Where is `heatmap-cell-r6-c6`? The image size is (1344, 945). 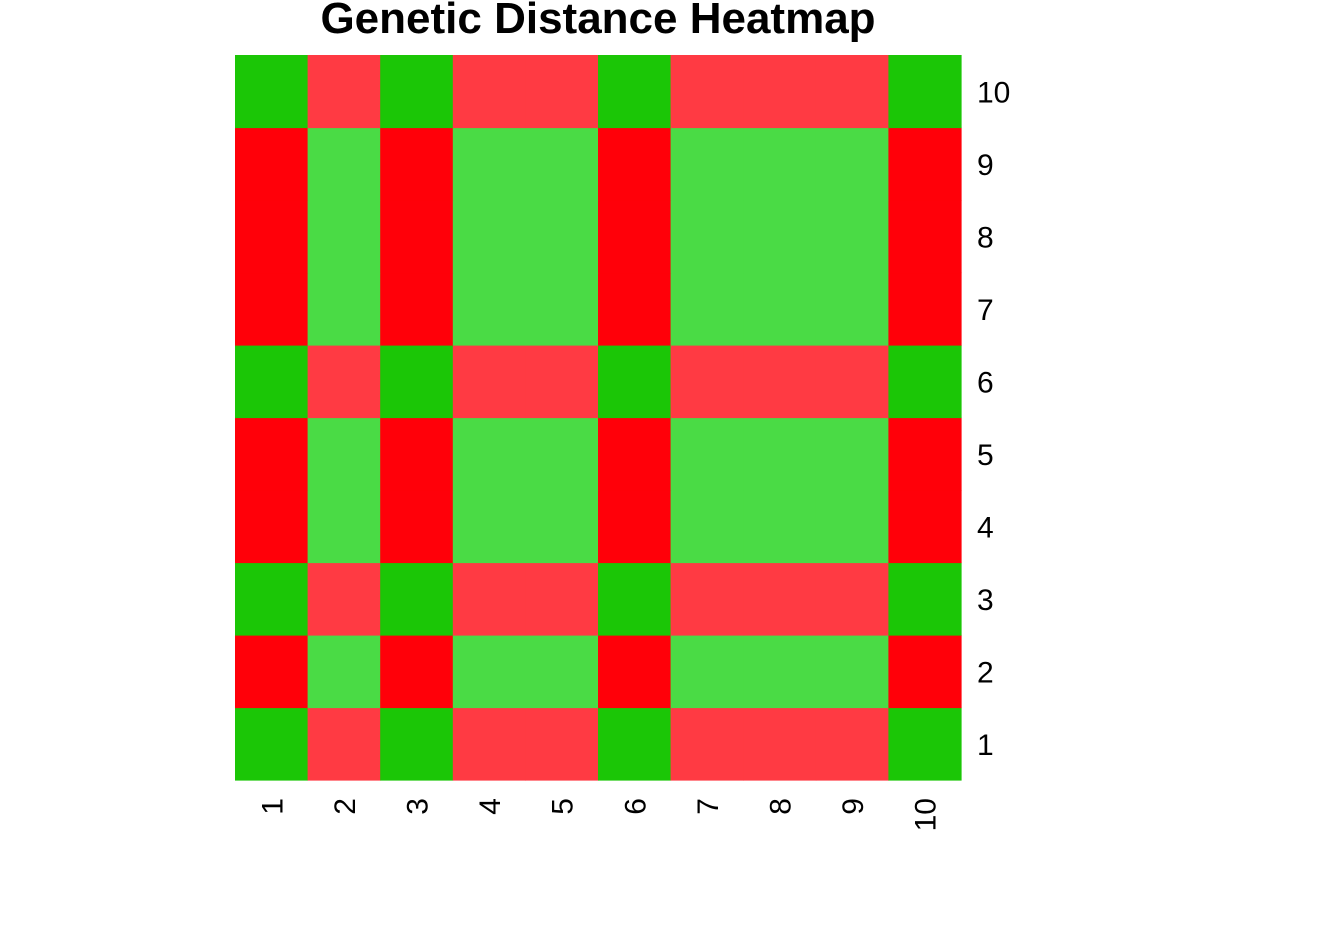
heatmap-cell-r6-c6 is located at coordinates (635, 382).